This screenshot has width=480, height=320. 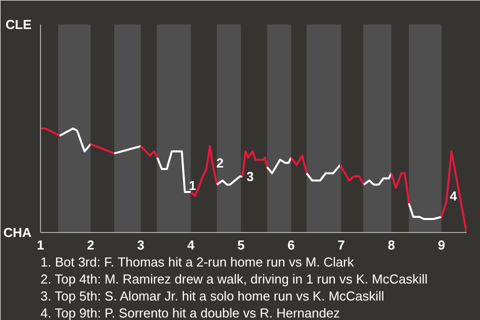 What do you see at coordinates (19, 24) in the screenshot?
I see `text: CLE` at bounding box center [19, 24].